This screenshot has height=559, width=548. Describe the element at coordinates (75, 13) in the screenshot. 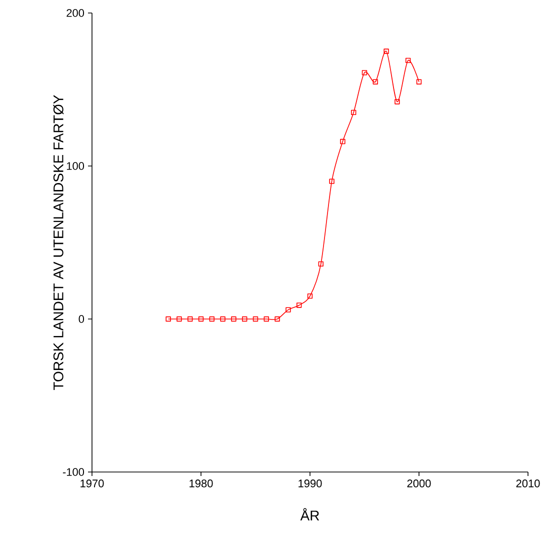

I see `y-tick-label: 200` at that location.